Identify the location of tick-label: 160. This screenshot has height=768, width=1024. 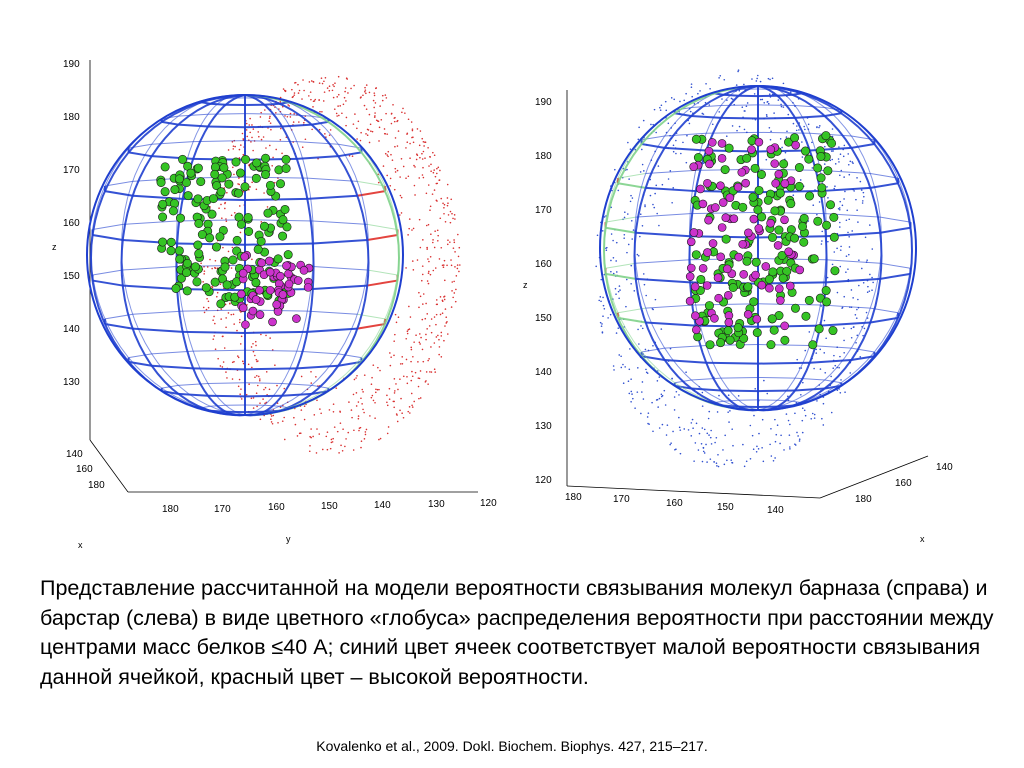
(903, 483).